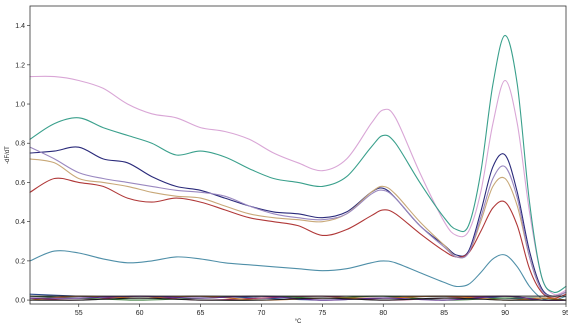 The height and width of the screenshot is (326, 568). What do you see at coordinates (383, 313) in the screenshot?
I see `x-tick-label: 80` at bounding box center [383, 313].